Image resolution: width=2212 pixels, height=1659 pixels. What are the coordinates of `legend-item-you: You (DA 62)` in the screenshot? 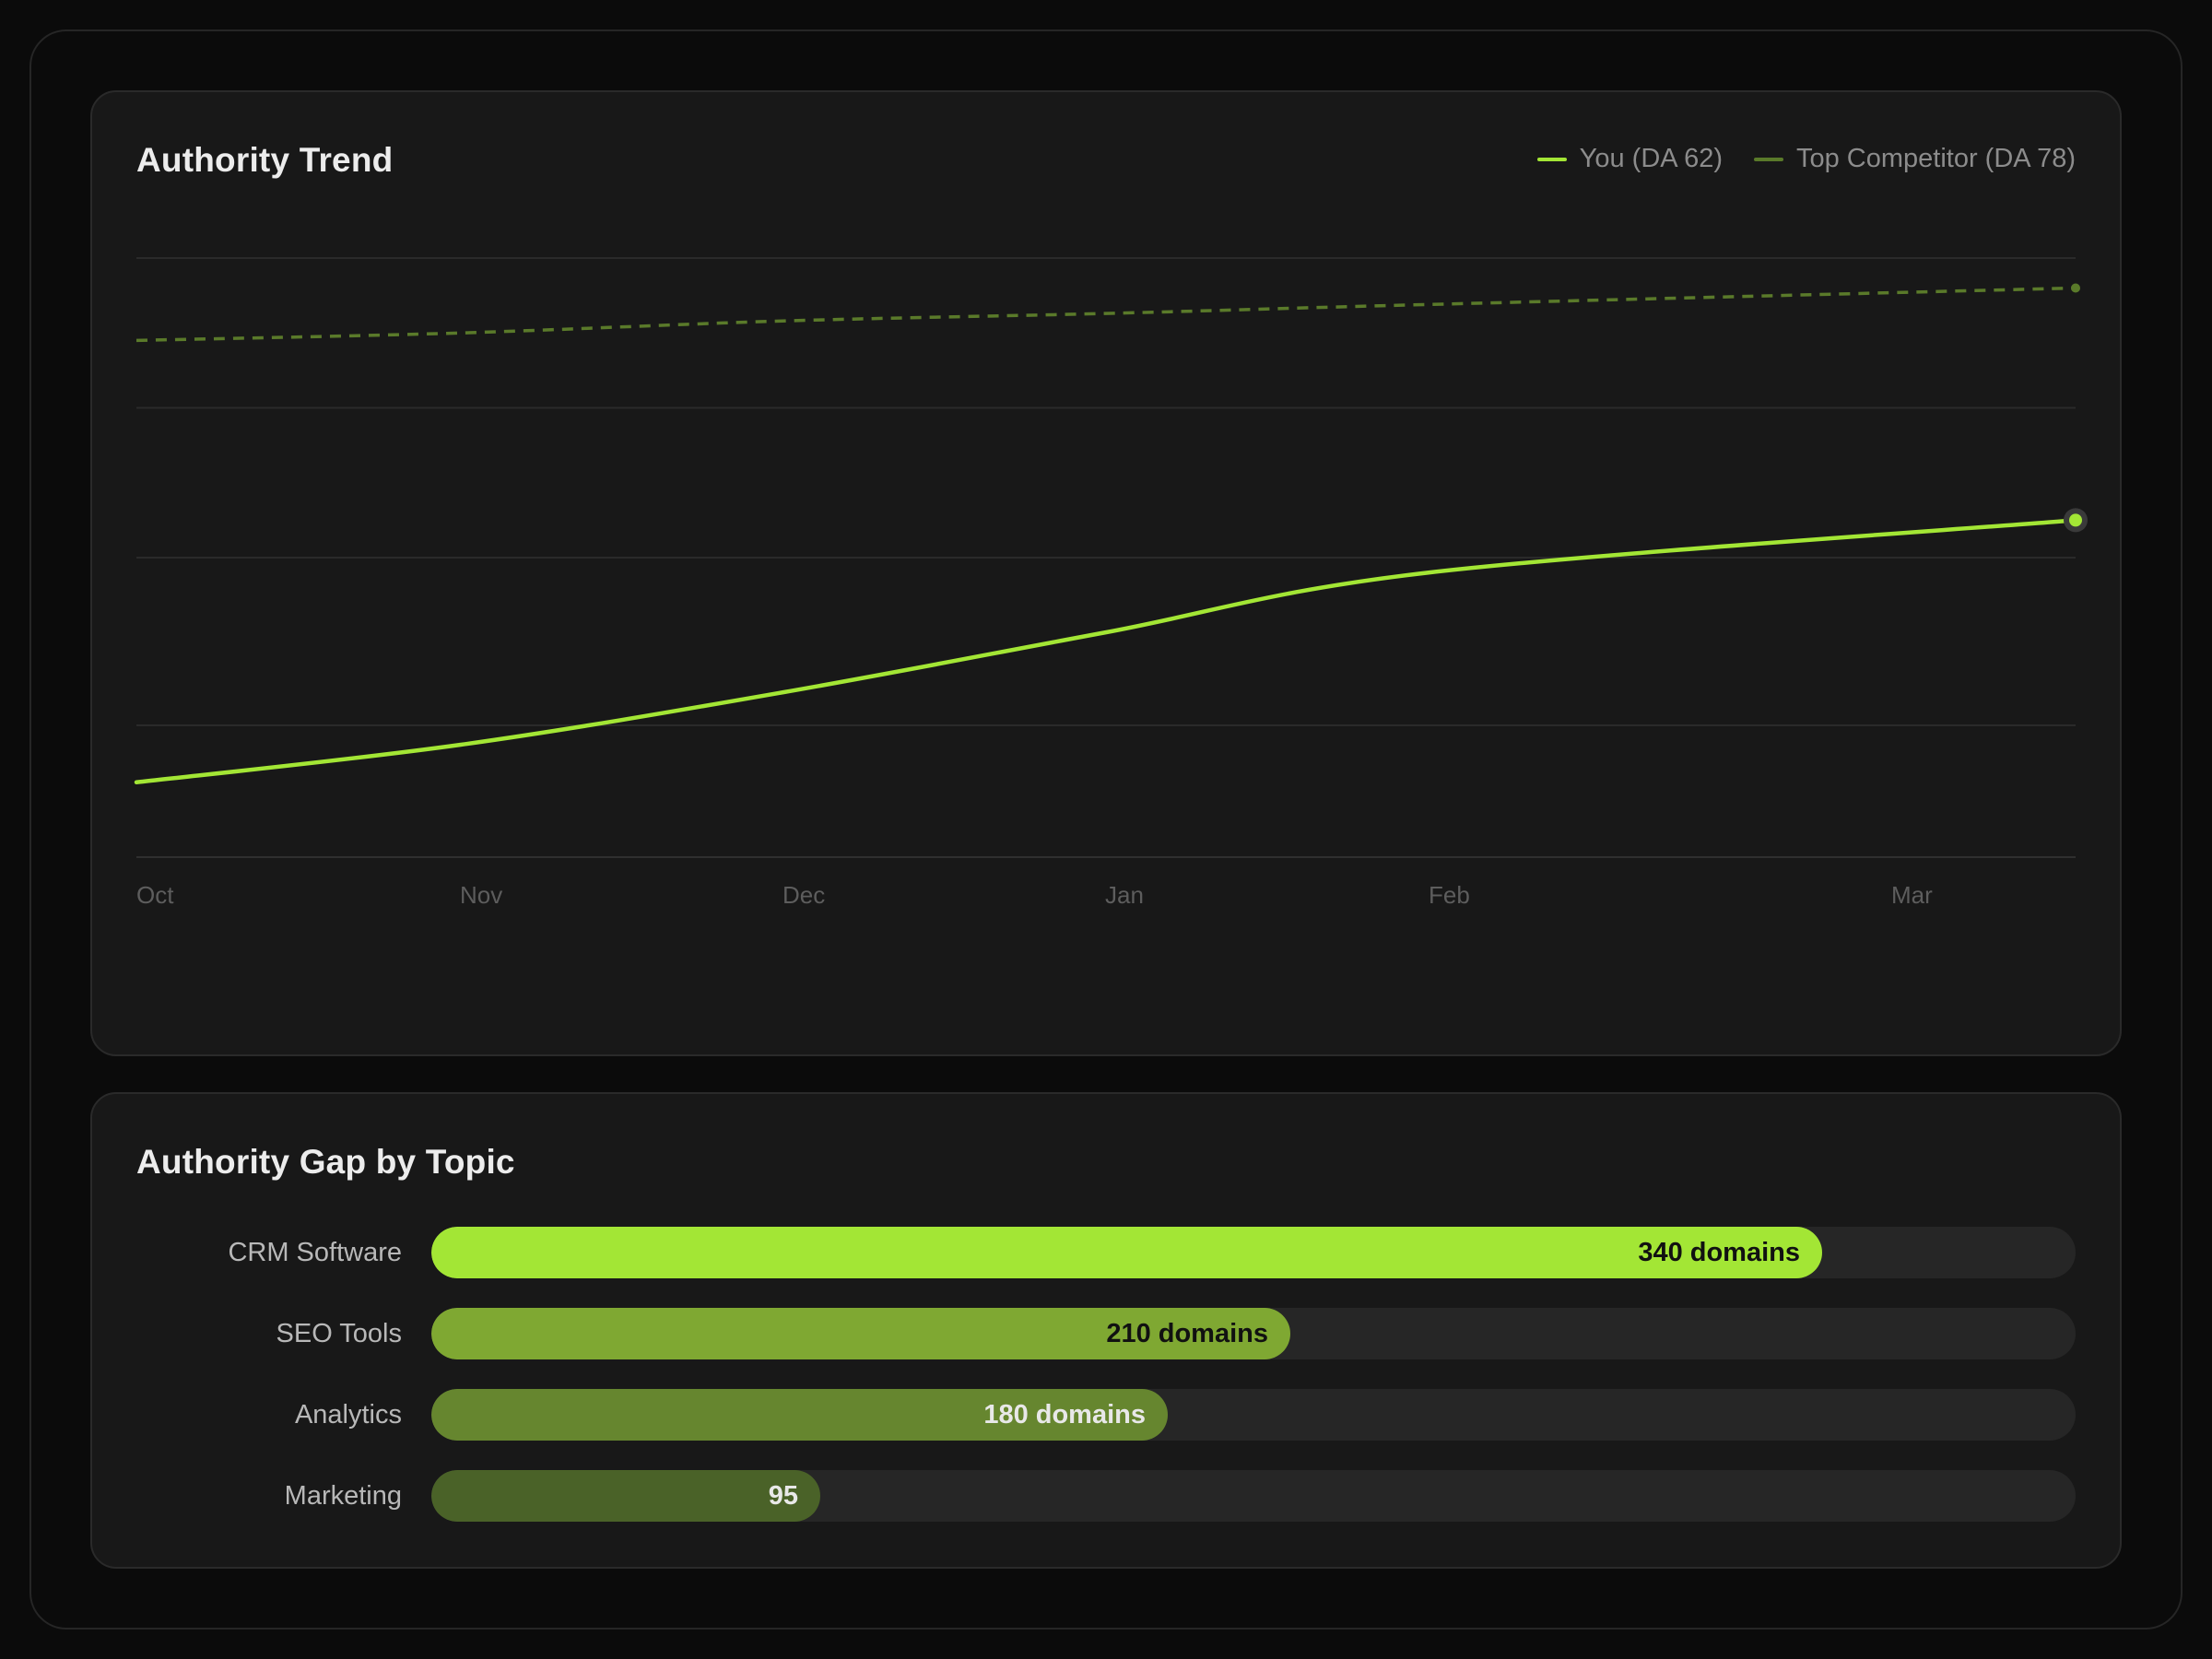 It's located at (1629, 159).